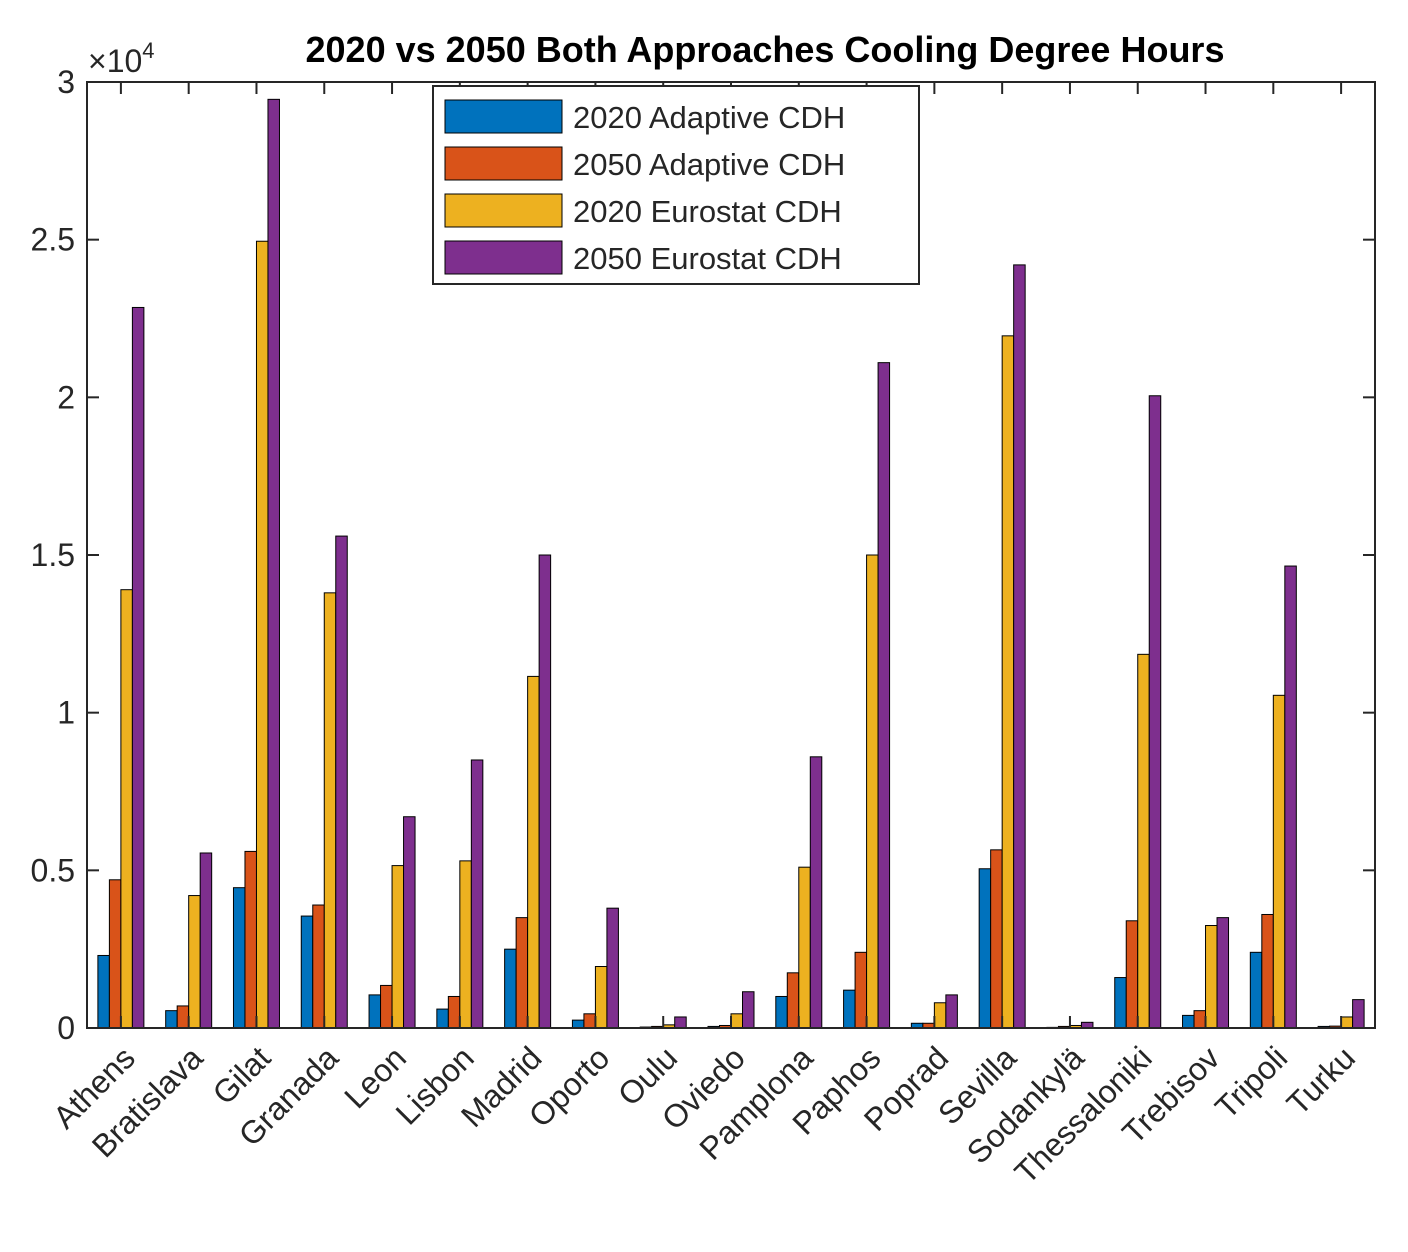 This screenshot has width=1408, height=1252. I want to click on y-axis-exponent: ×10⁴, so click(121, 58).